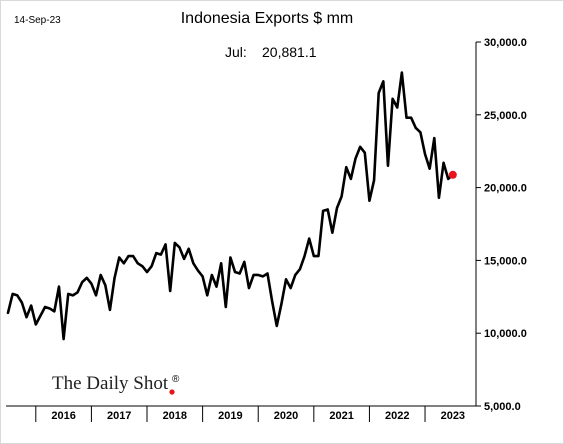 This screenshot has height=444, width=564. I want to click on y-tick-label: 30,000.0, so click(505, 43).